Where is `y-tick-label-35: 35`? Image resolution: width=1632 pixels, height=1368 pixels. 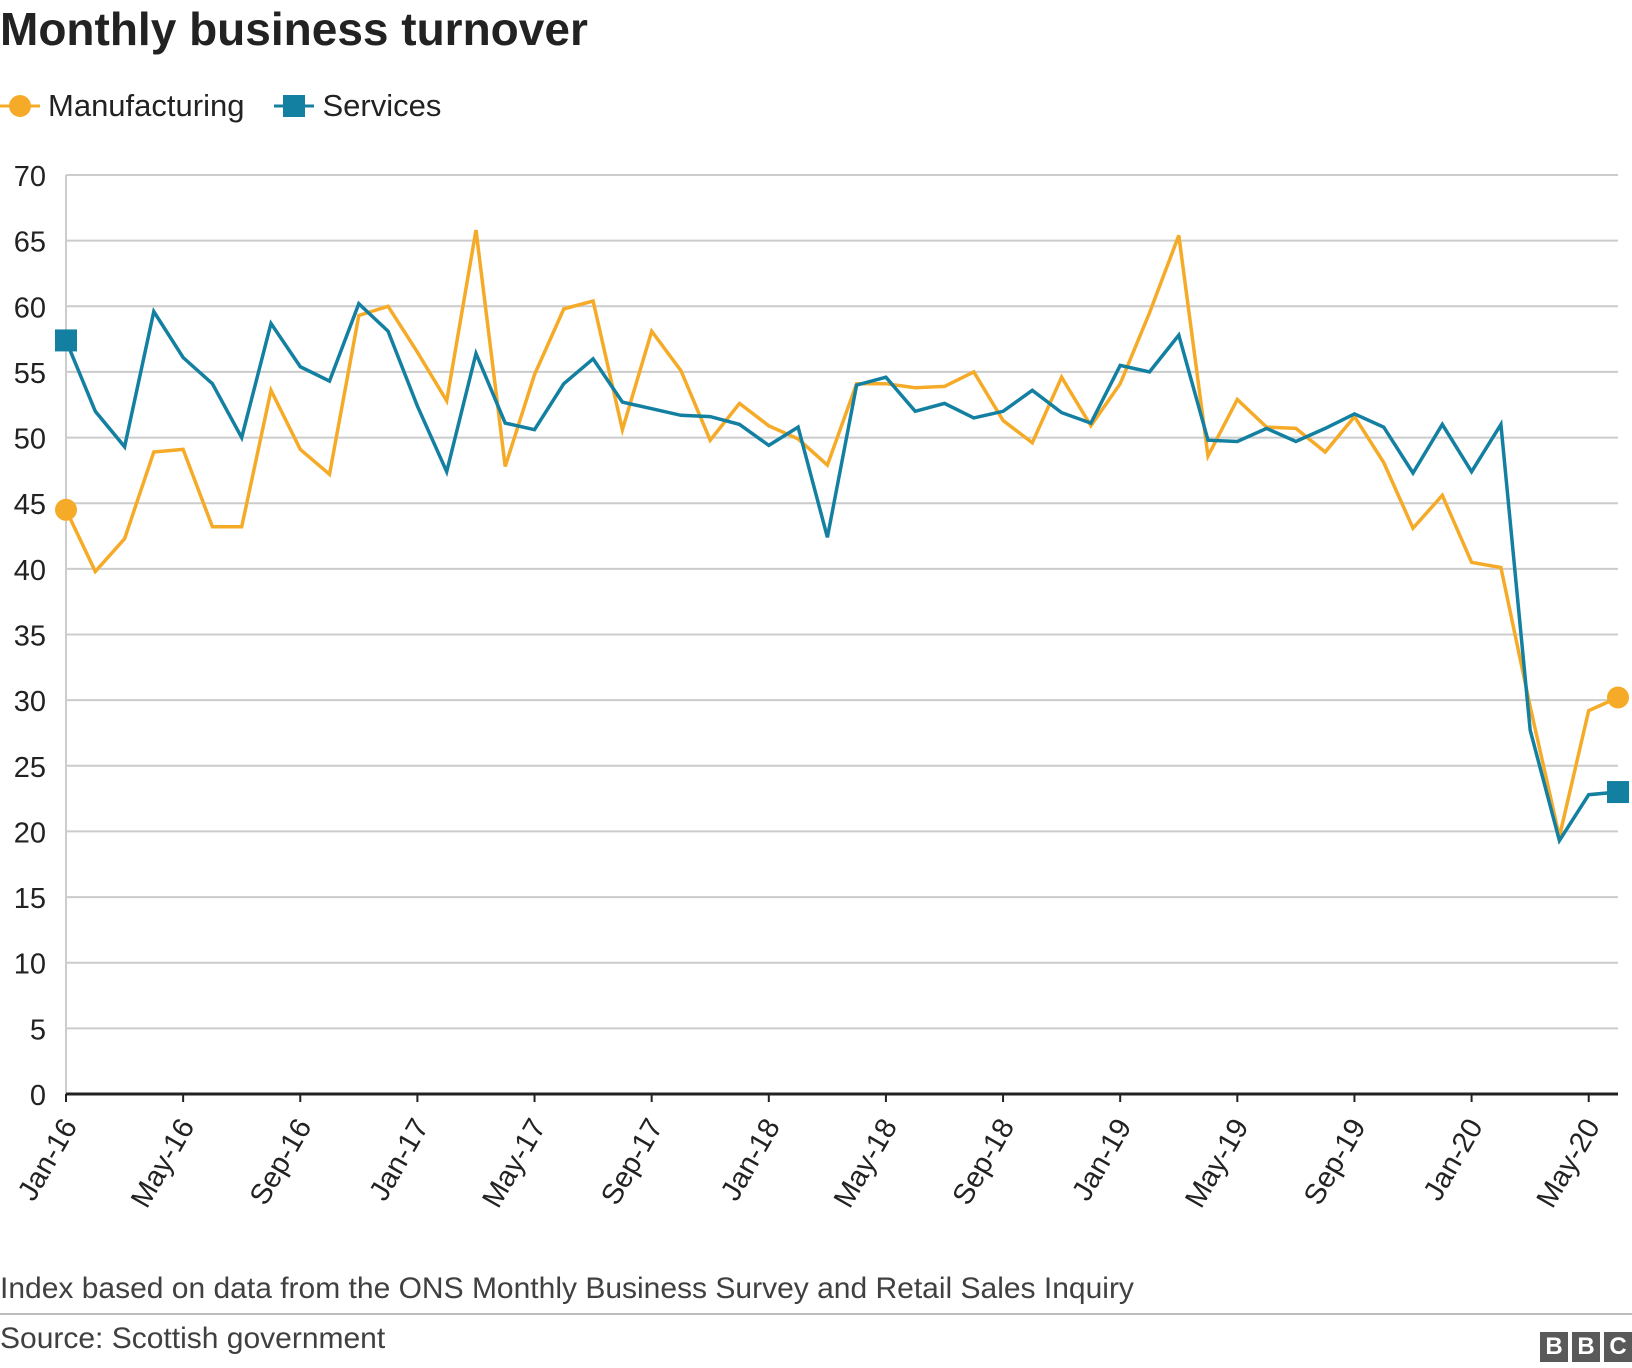
y-tick-label-35: 35 is located at coordinates (30, 637).